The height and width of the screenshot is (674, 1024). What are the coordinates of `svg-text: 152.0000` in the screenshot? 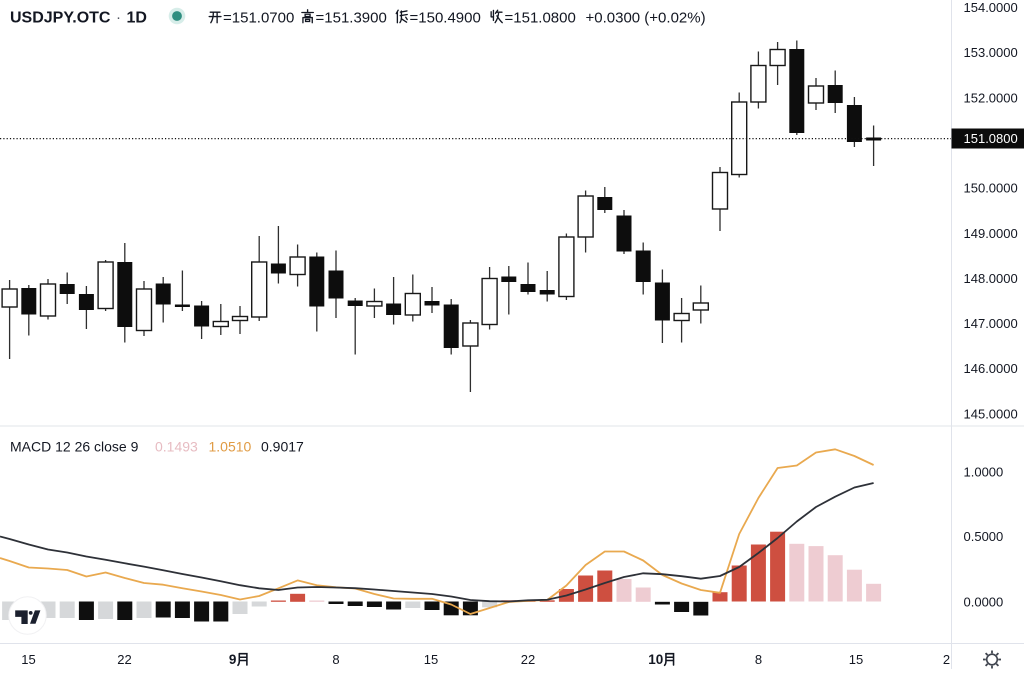 It's located at (991, 97).